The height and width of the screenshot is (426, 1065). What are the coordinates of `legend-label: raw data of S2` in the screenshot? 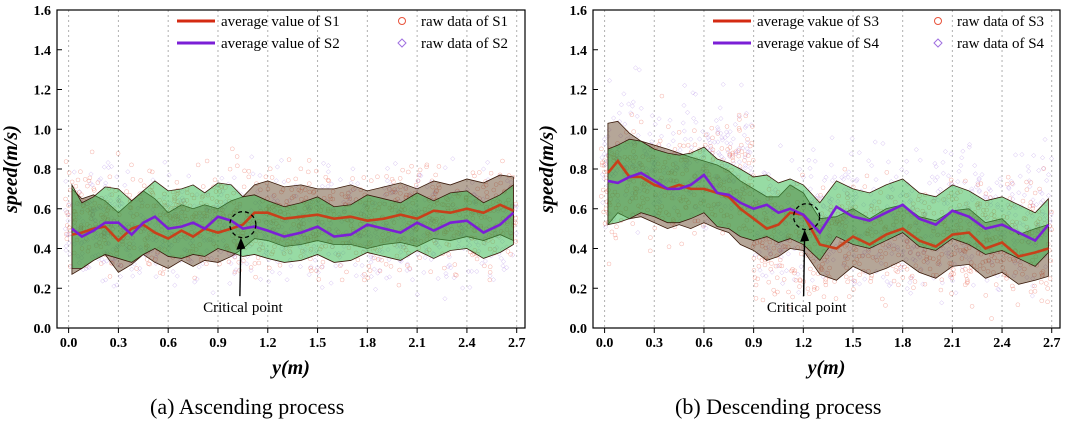 It's located at (464, 44).